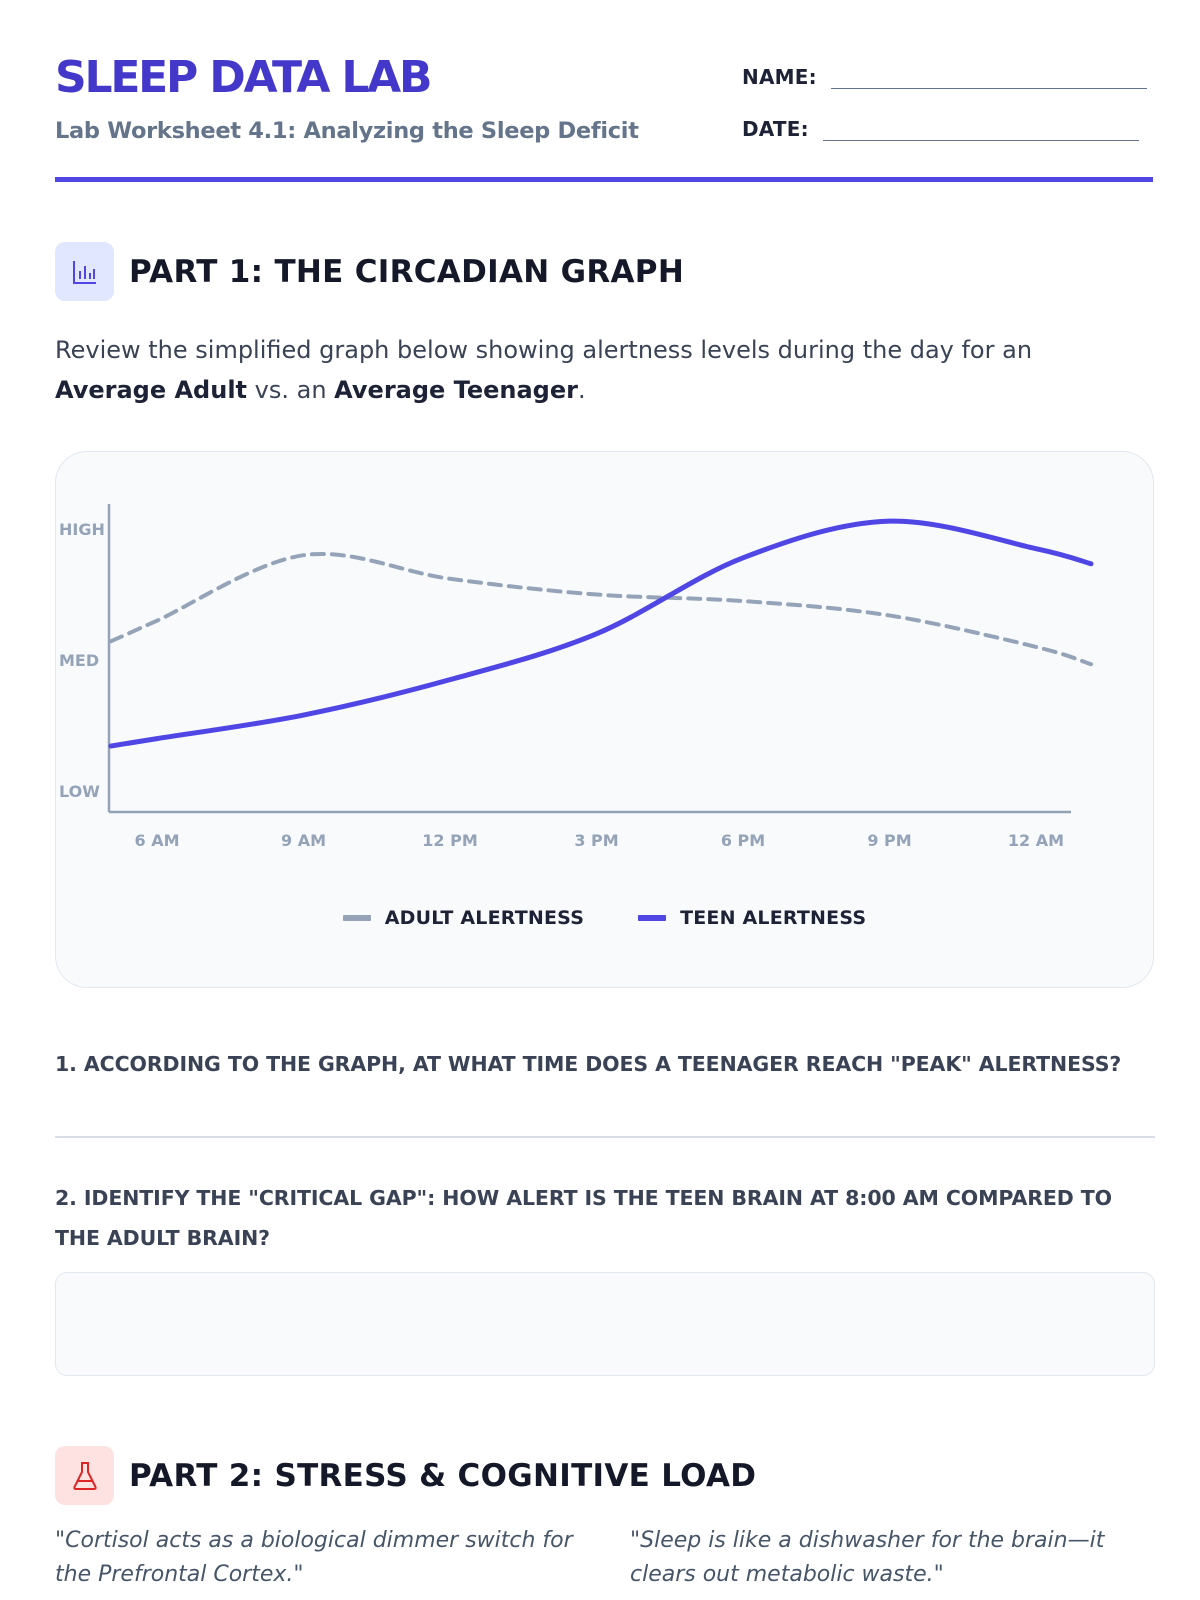 This screenshot has height=1600, width=1200. I want to click on series-line-teen, so click(601, 633).